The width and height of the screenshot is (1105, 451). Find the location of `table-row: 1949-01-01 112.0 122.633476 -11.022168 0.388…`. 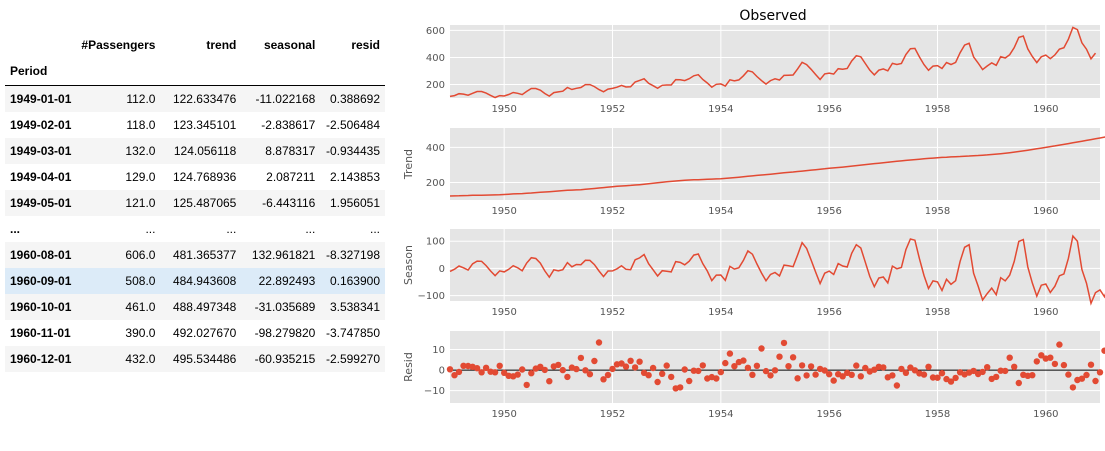

table-row: 1949-01-01 112.0 122.633476 -11.022168 0.388… is located at coordinates (195, 98).